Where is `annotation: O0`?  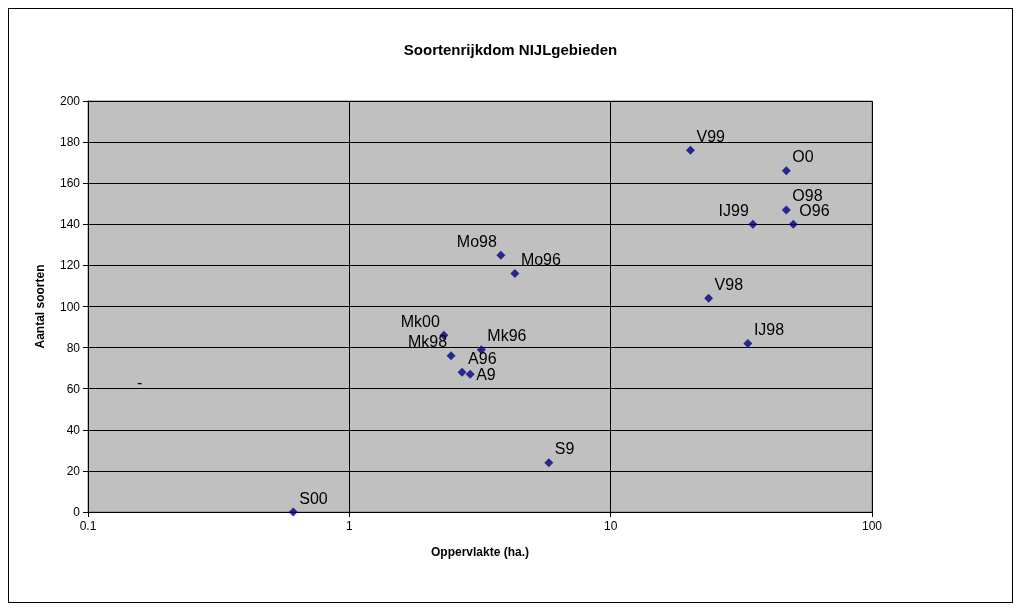
annotation: O0 is located at coordinates (803, 157).